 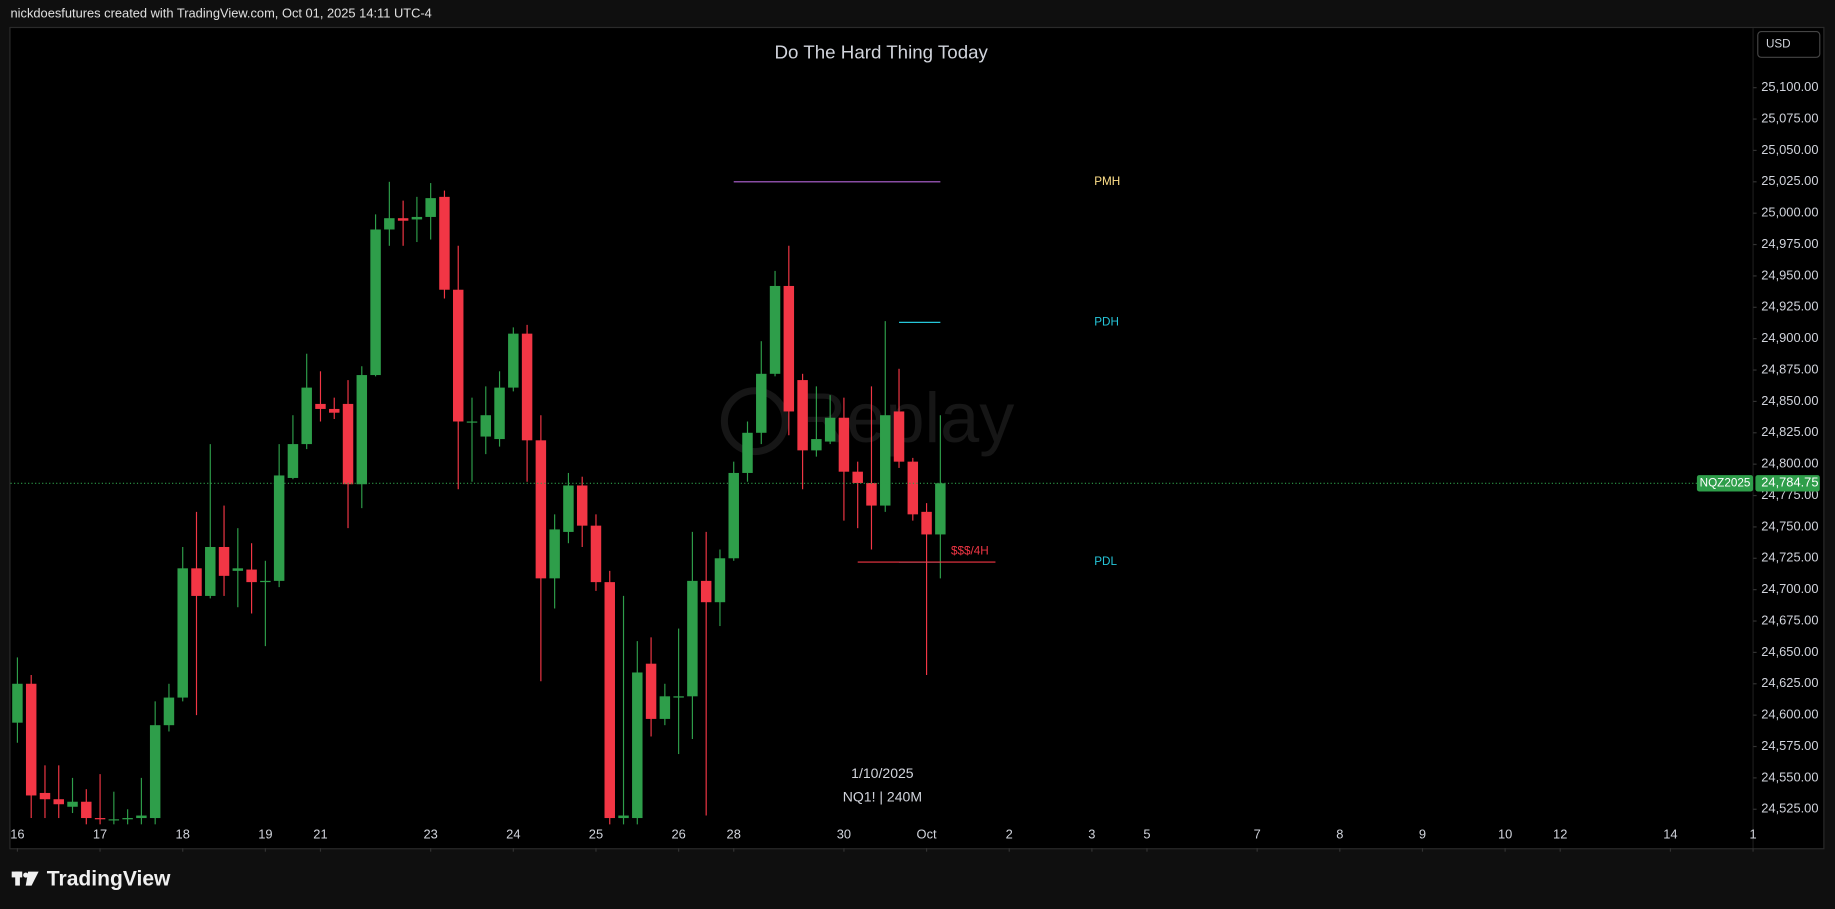 I want to click on y-tick-label: 24,850.00, so click(x=1789, y=400).